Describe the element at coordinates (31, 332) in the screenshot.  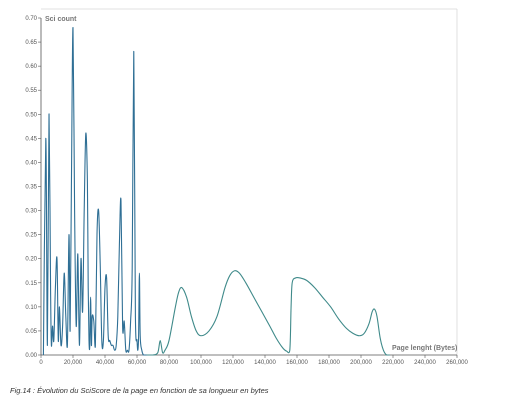
I see `y-tick-label: 0.05` at that location.